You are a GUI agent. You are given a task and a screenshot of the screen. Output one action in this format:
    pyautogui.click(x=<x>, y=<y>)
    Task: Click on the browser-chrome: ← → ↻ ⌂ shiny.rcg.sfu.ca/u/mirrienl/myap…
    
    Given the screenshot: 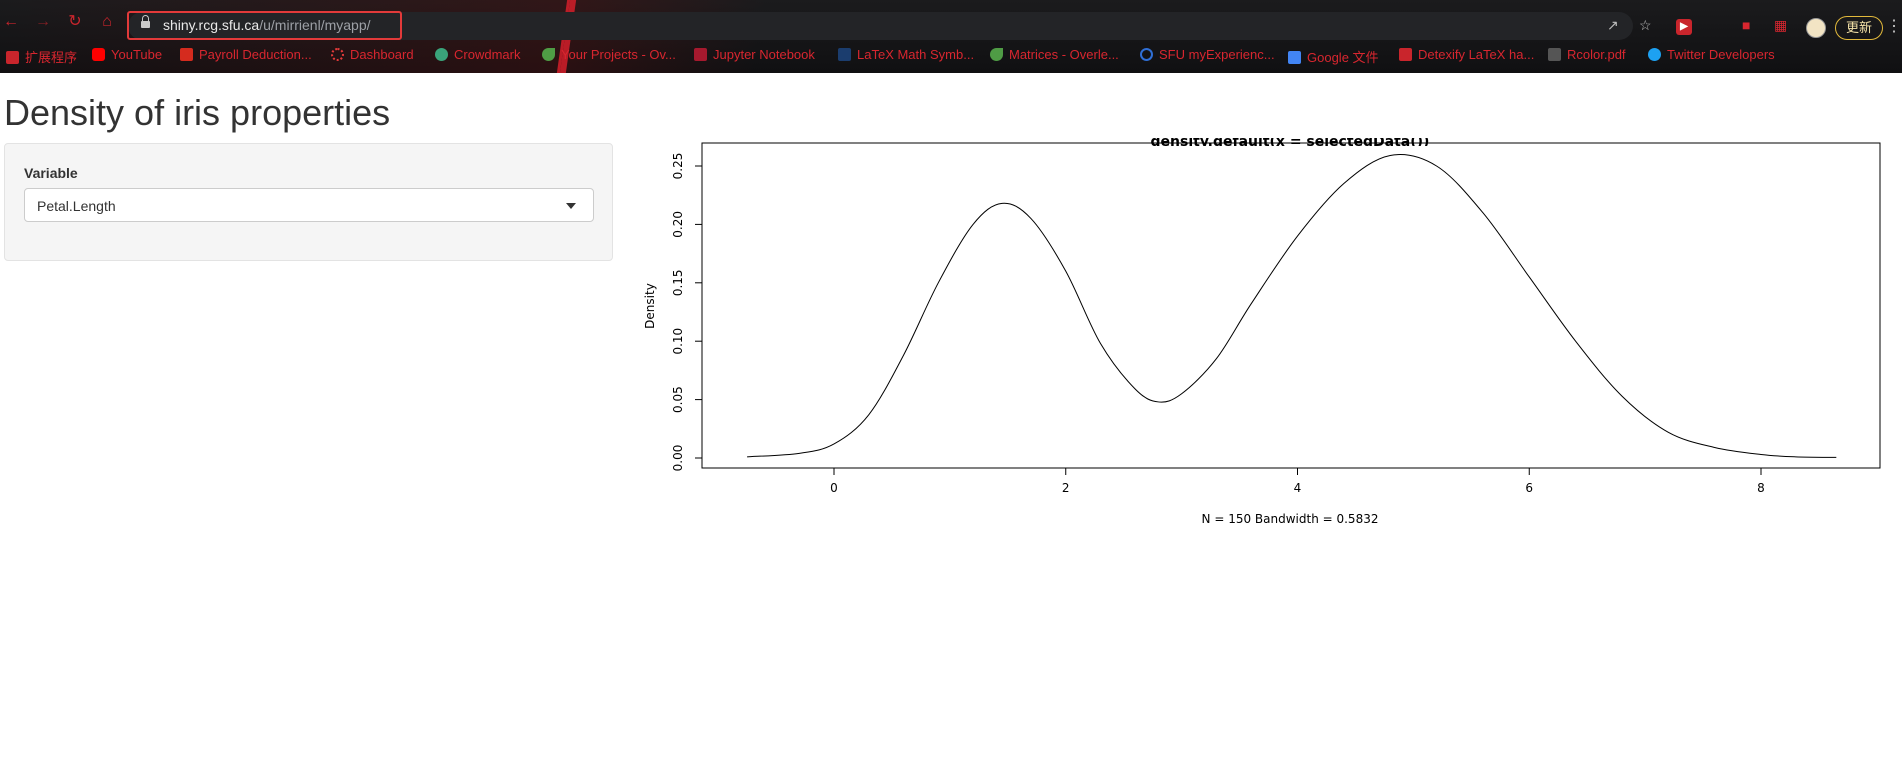 What is the action you would take?
    pyautogui.click(x=951, y=36)
    